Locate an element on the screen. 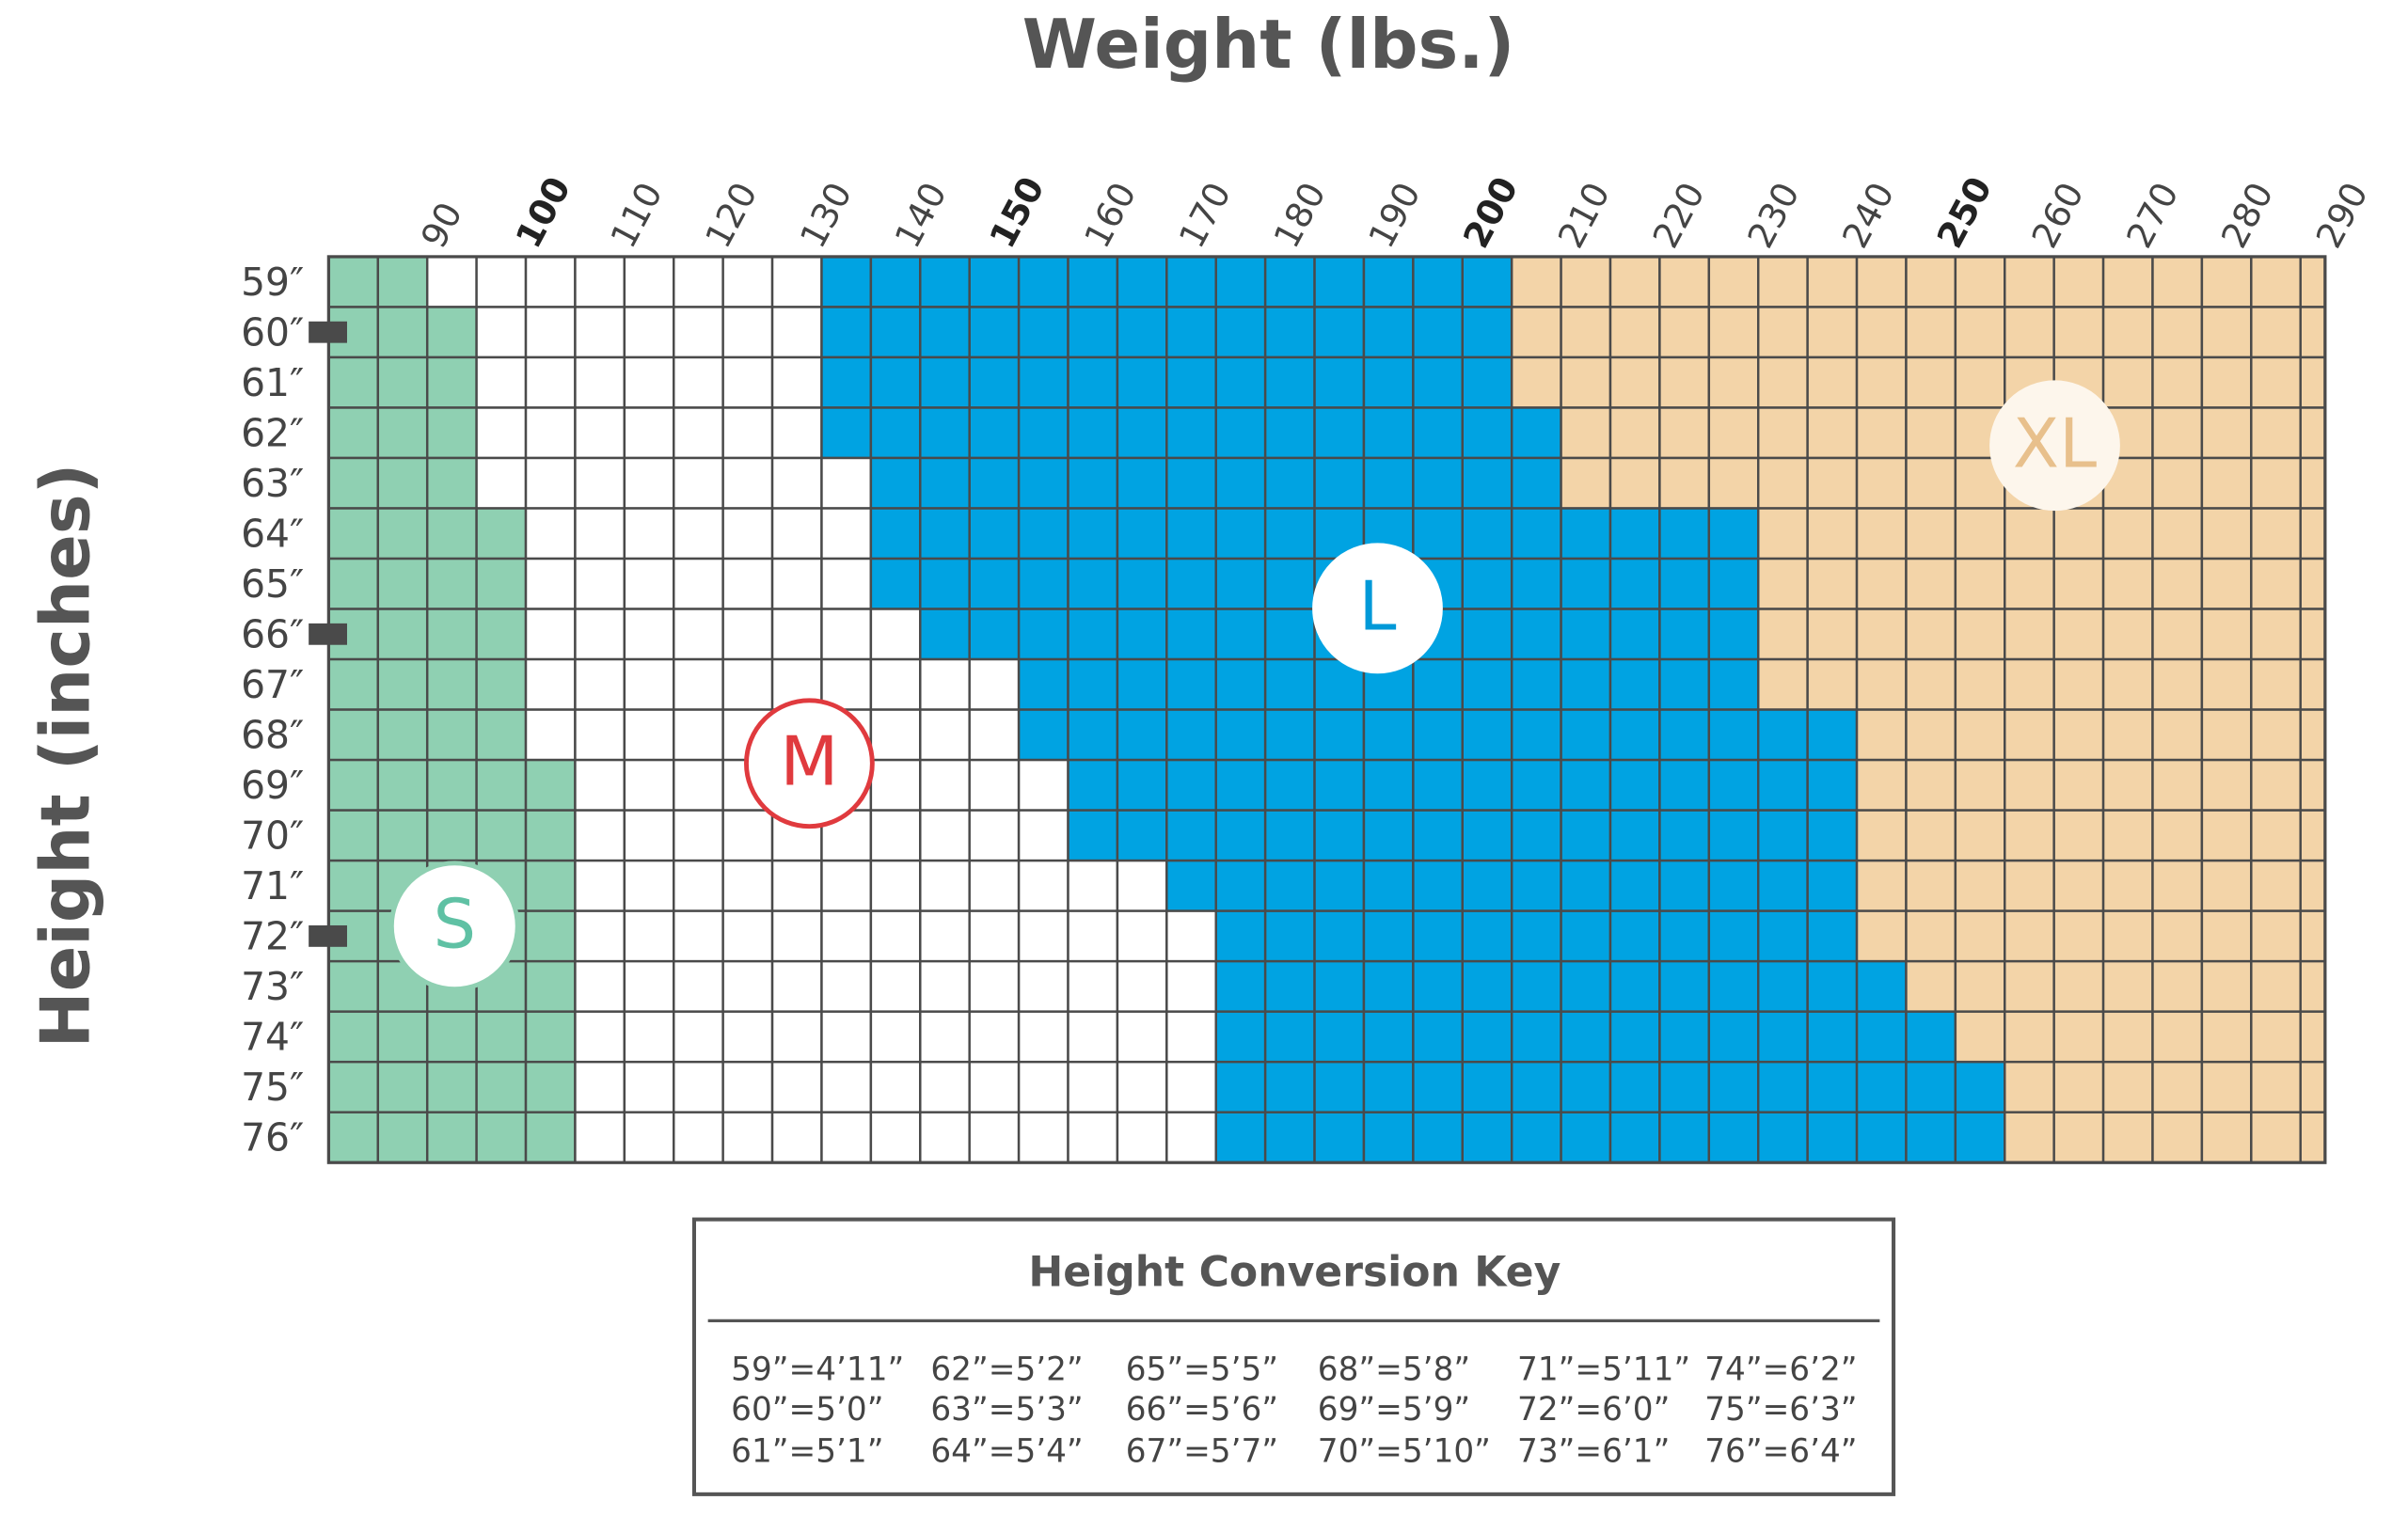  height-label: 63″ is located at coordinates (272, 483).